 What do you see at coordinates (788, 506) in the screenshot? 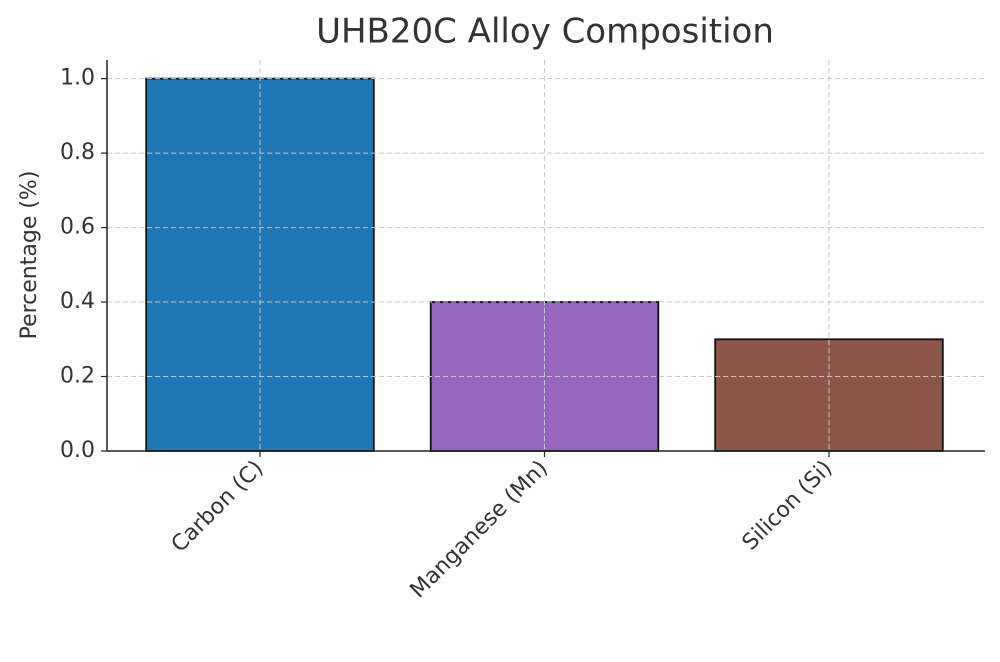
I see `x-tick-label: Silicon (Si)` at bounding box center [788, 506].